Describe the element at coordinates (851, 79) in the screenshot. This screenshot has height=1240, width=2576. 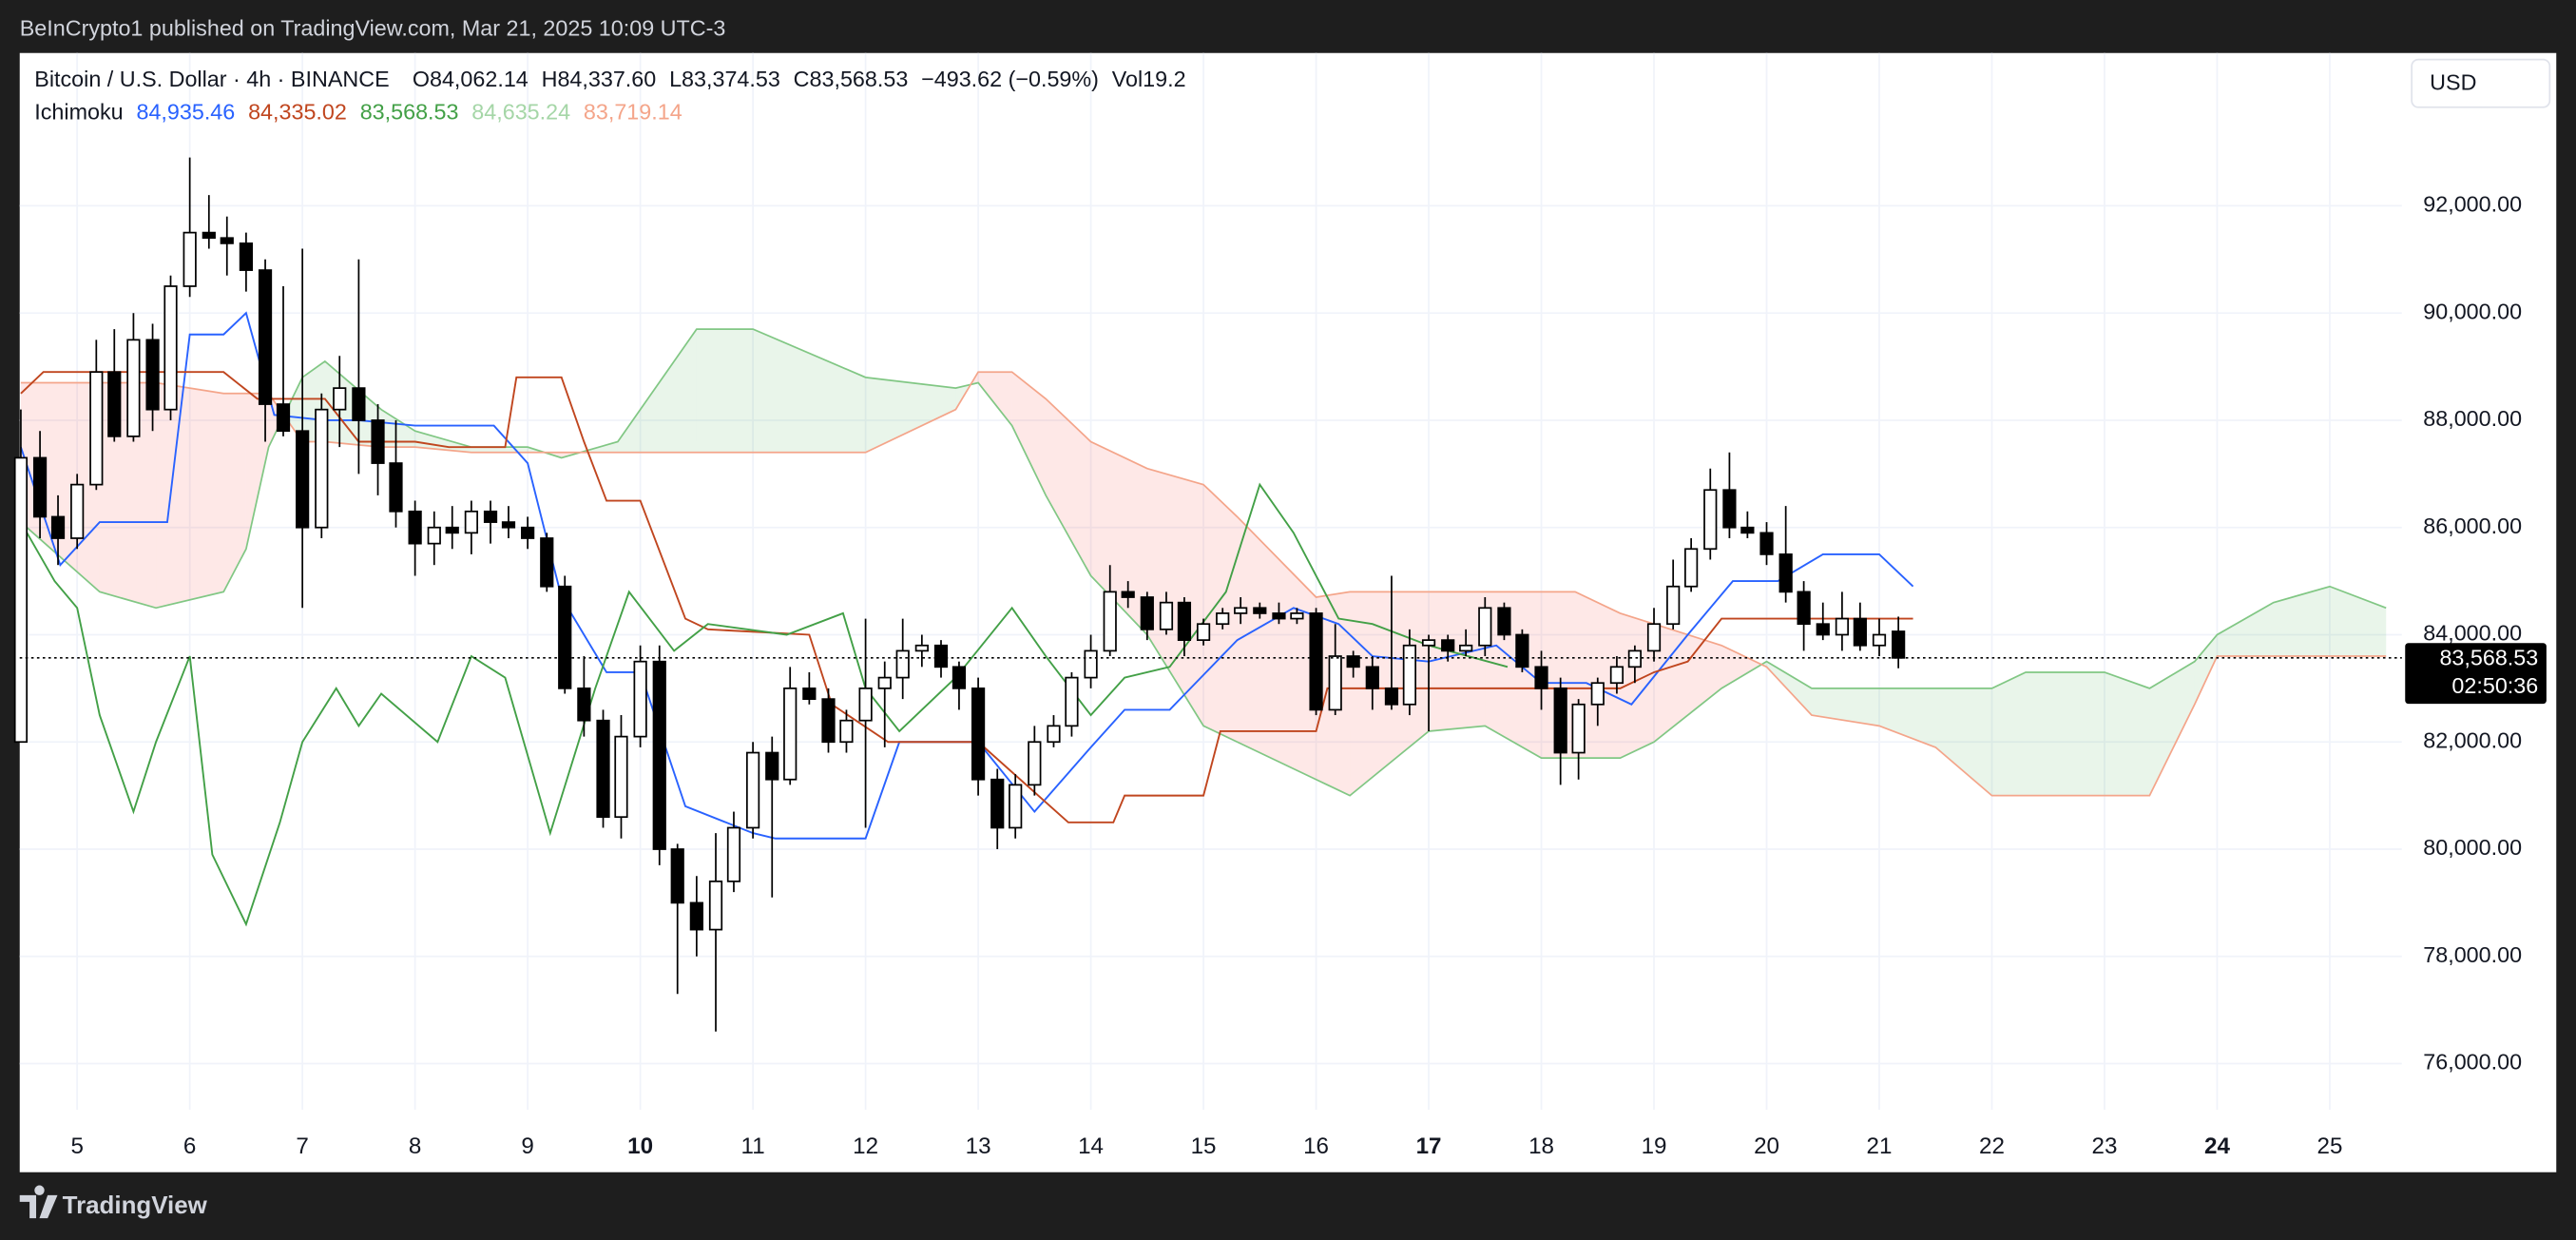
I see `ohlc-value: C83,568.53` at that location.